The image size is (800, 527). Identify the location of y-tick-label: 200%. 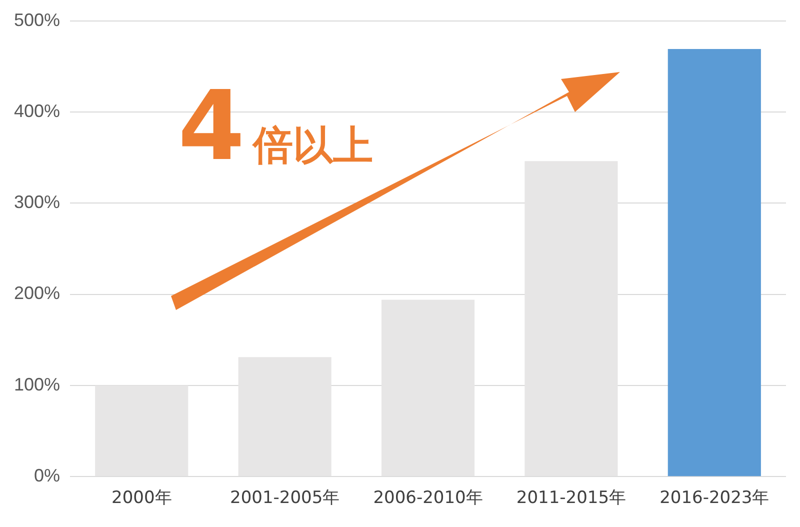
(37, 293).